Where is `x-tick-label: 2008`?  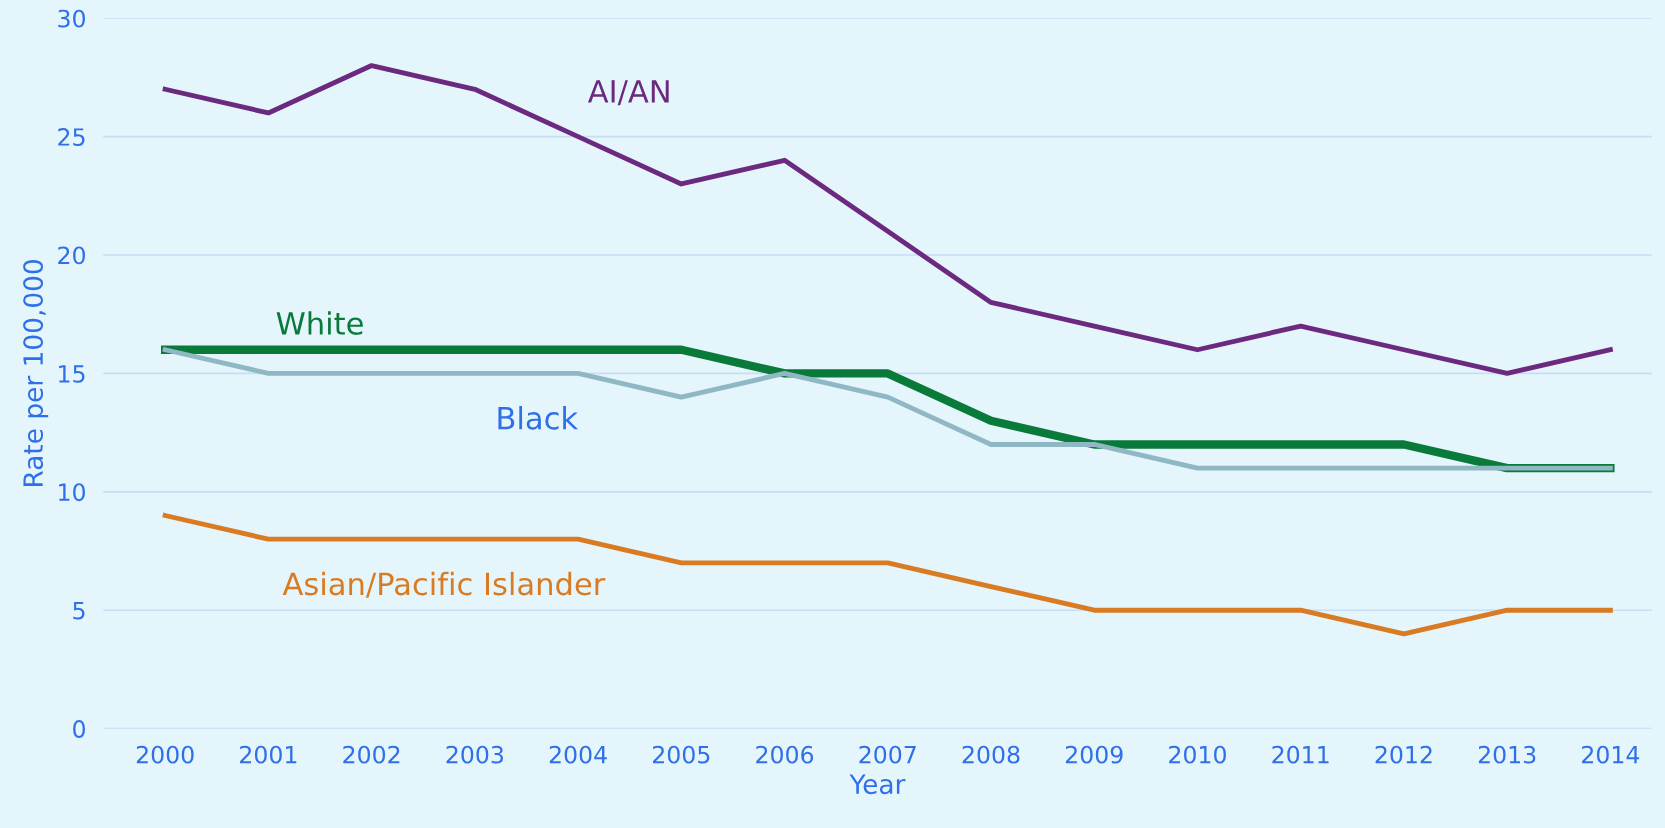 x-tick-label: 2008 is located at coordinates (991, 754).